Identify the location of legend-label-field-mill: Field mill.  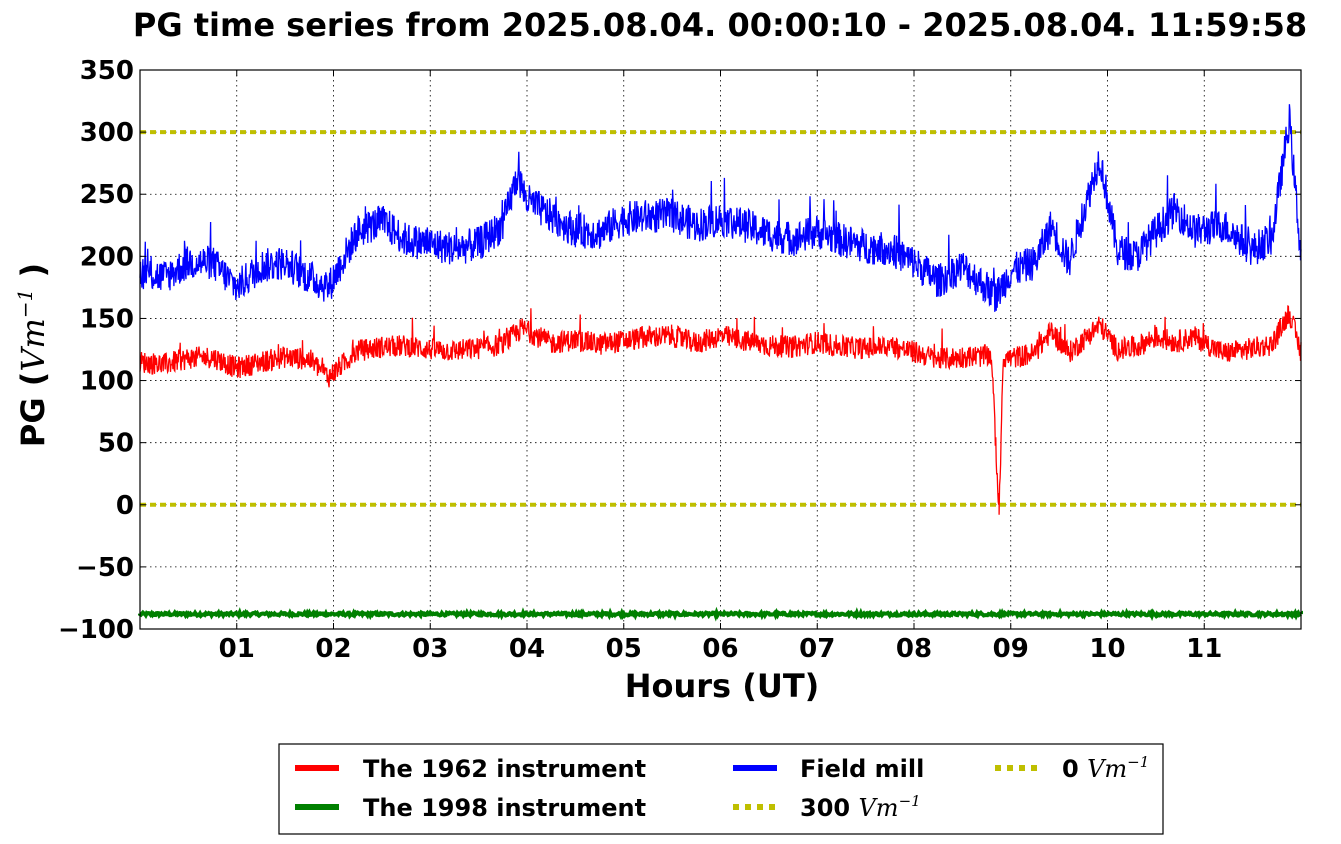
(862, 769).